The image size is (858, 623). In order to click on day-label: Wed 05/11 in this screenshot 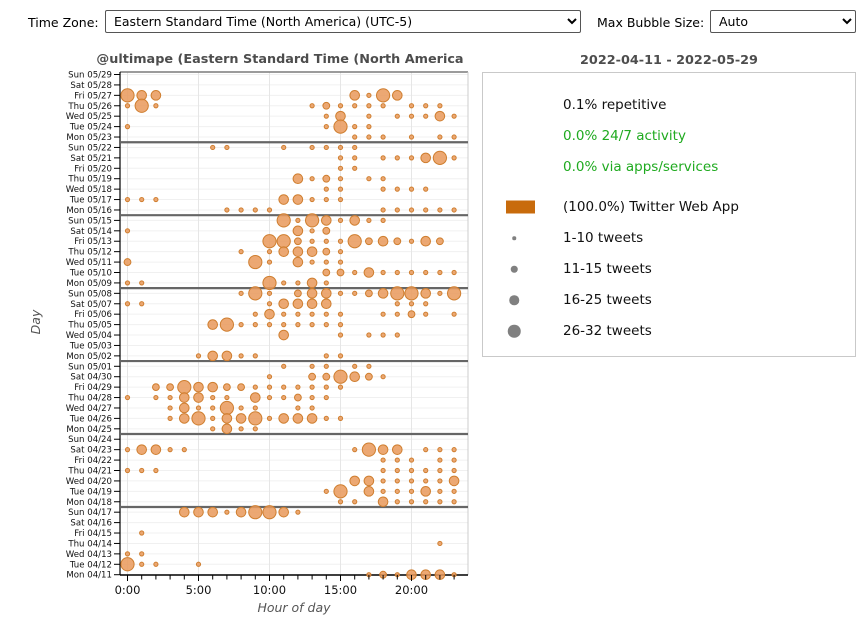, I will do `click(89, 263)`.